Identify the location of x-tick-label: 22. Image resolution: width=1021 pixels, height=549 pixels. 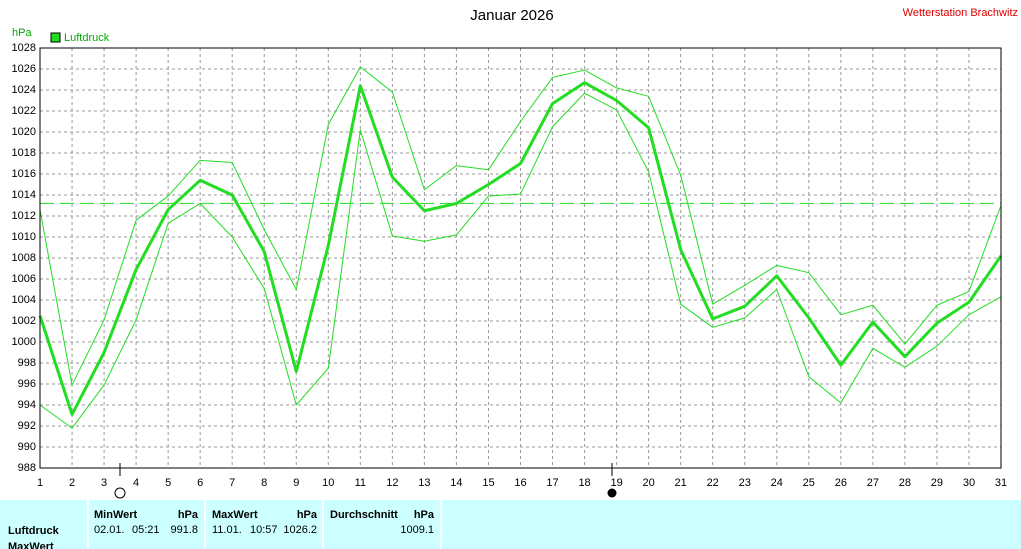
(713, 483).